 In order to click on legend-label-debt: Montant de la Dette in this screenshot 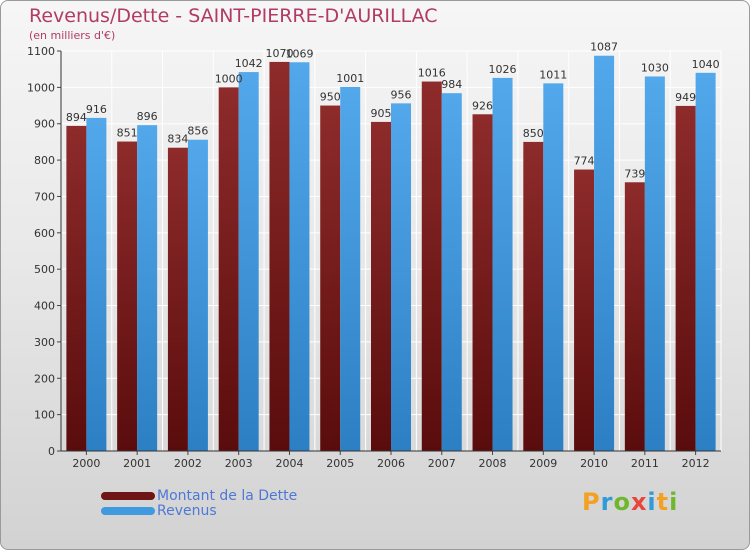, I will do `click(227, 495)`.